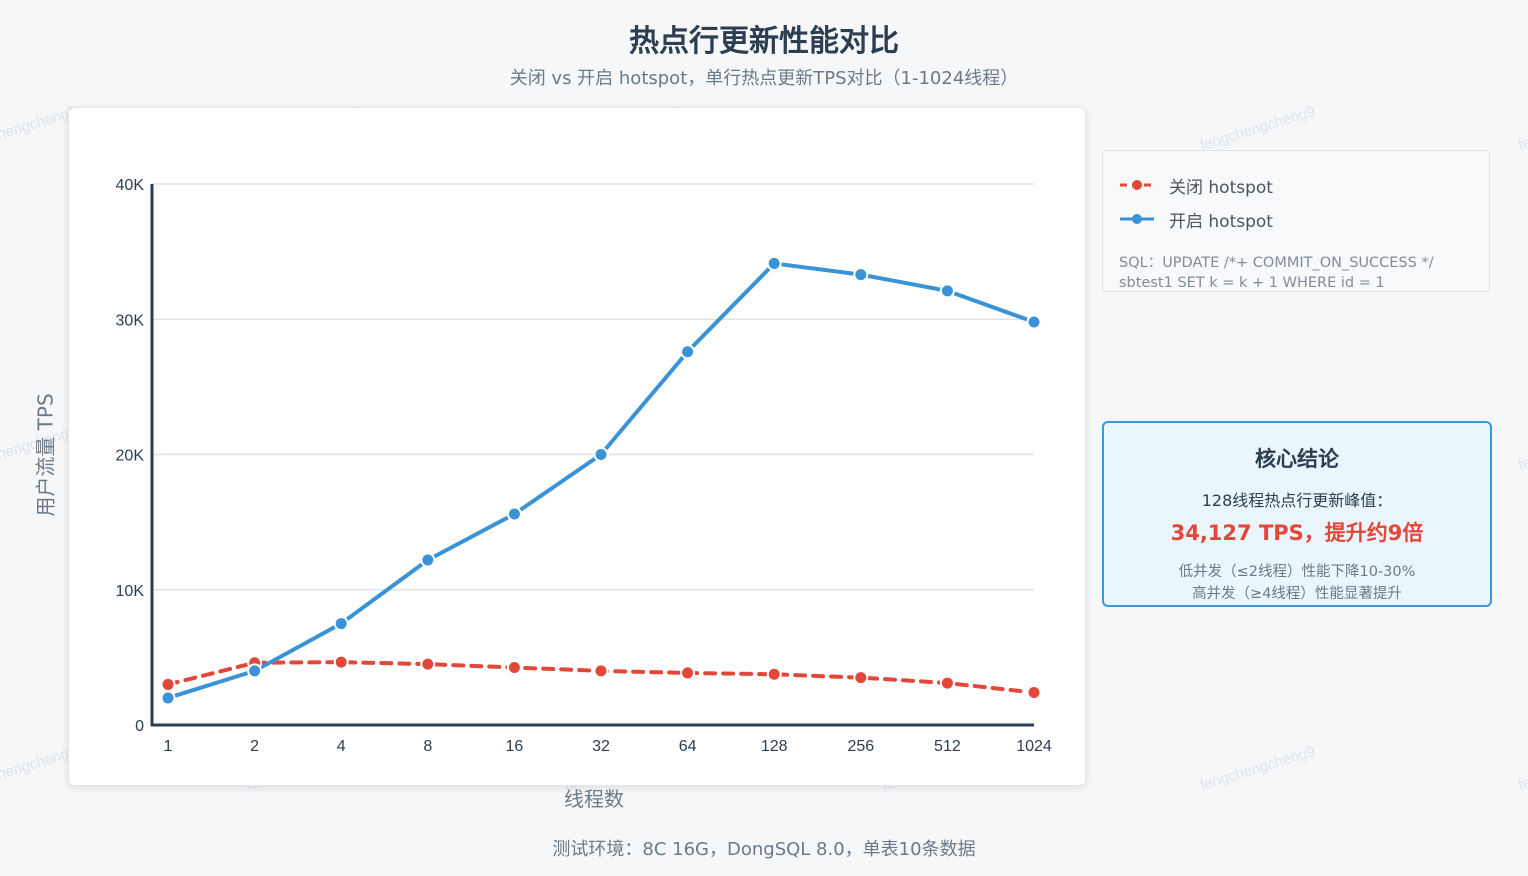 The height and width of the screenshot is (876, 1528). Describe the element at coordinates (130, 320) in the screenshot. I see `y-tick-label: 30K` at that location.